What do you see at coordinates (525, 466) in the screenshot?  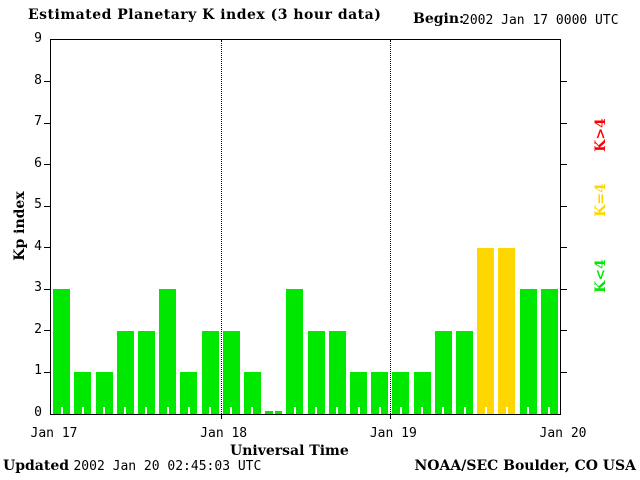 I see `credit-text: NOAA/SEC Boulder, CO USA` at bounding box center [525, 466].